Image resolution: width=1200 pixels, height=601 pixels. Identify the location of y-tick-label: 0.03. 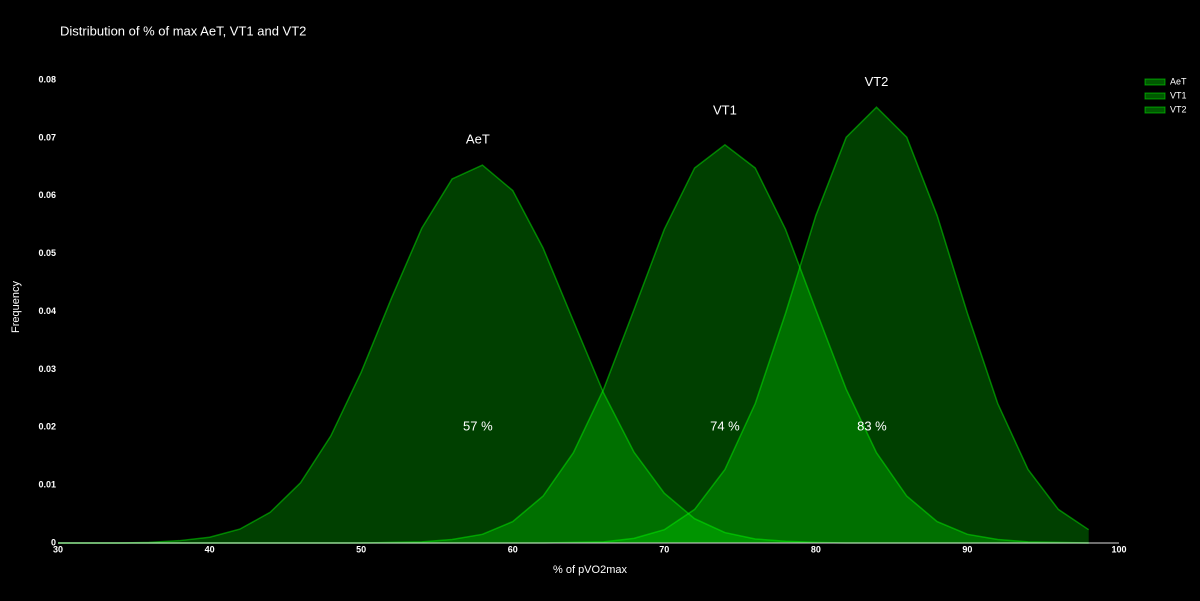
(47, 369).